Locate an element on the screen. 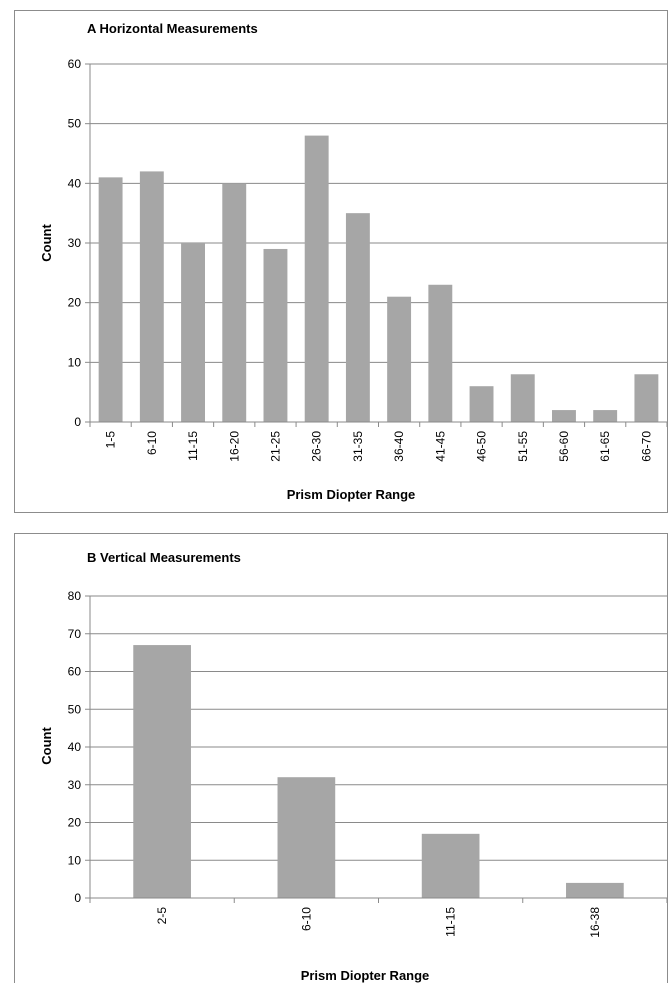 Image resolution: width=670 pixels, height=984 pixels. chart-1-y-tick-label: 40 is located at coordinates (75, 747).